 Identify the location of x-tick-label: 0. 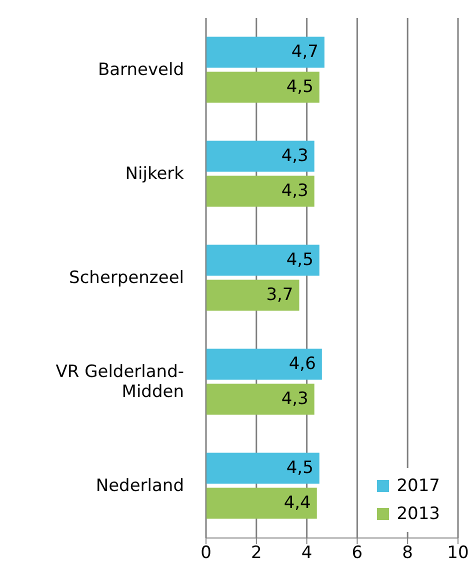
(206, 553).